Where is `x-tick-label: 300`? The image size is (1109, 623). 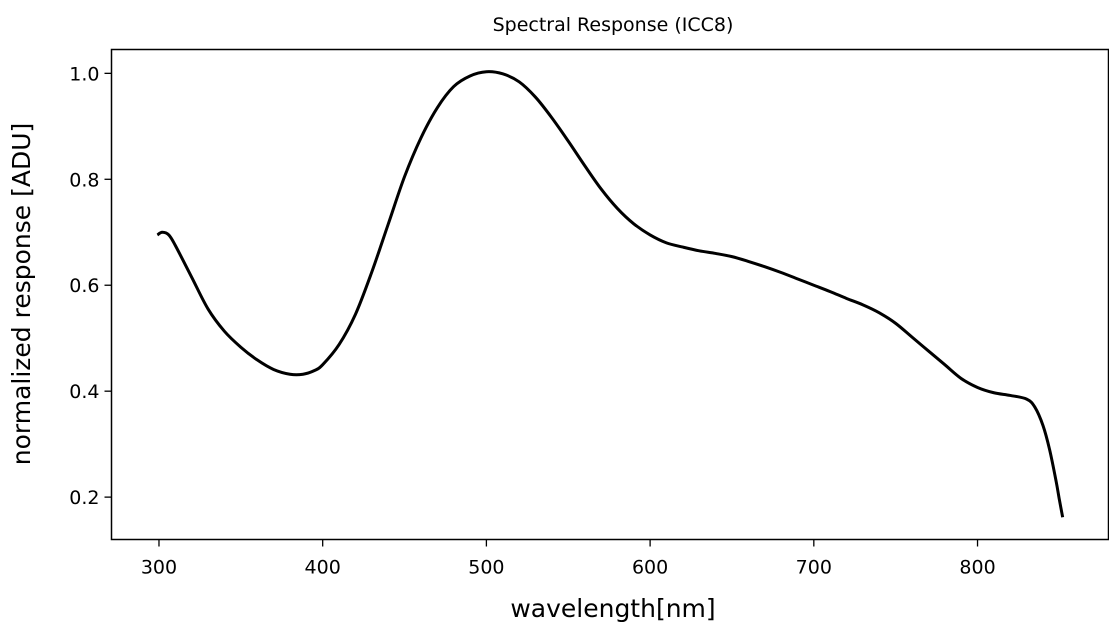
x-tick-label: 300 is located at coordinates (159, 568).